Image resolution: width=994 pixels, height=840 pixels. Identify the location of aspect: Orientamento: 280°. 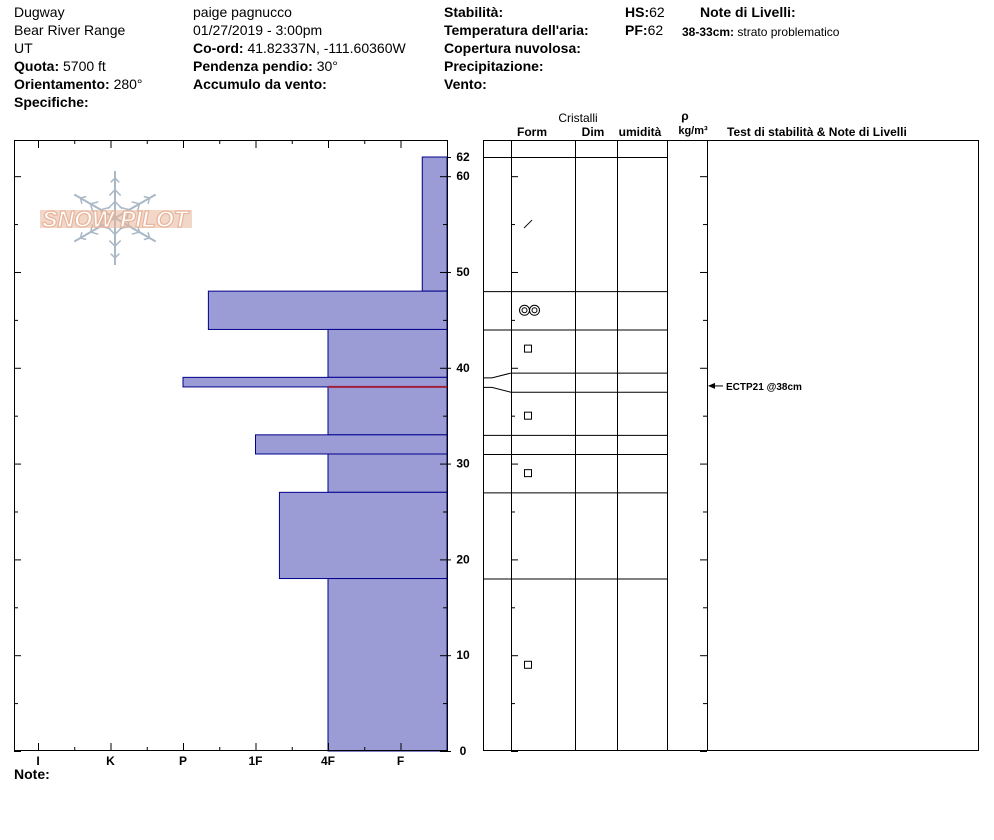
(78, 84).